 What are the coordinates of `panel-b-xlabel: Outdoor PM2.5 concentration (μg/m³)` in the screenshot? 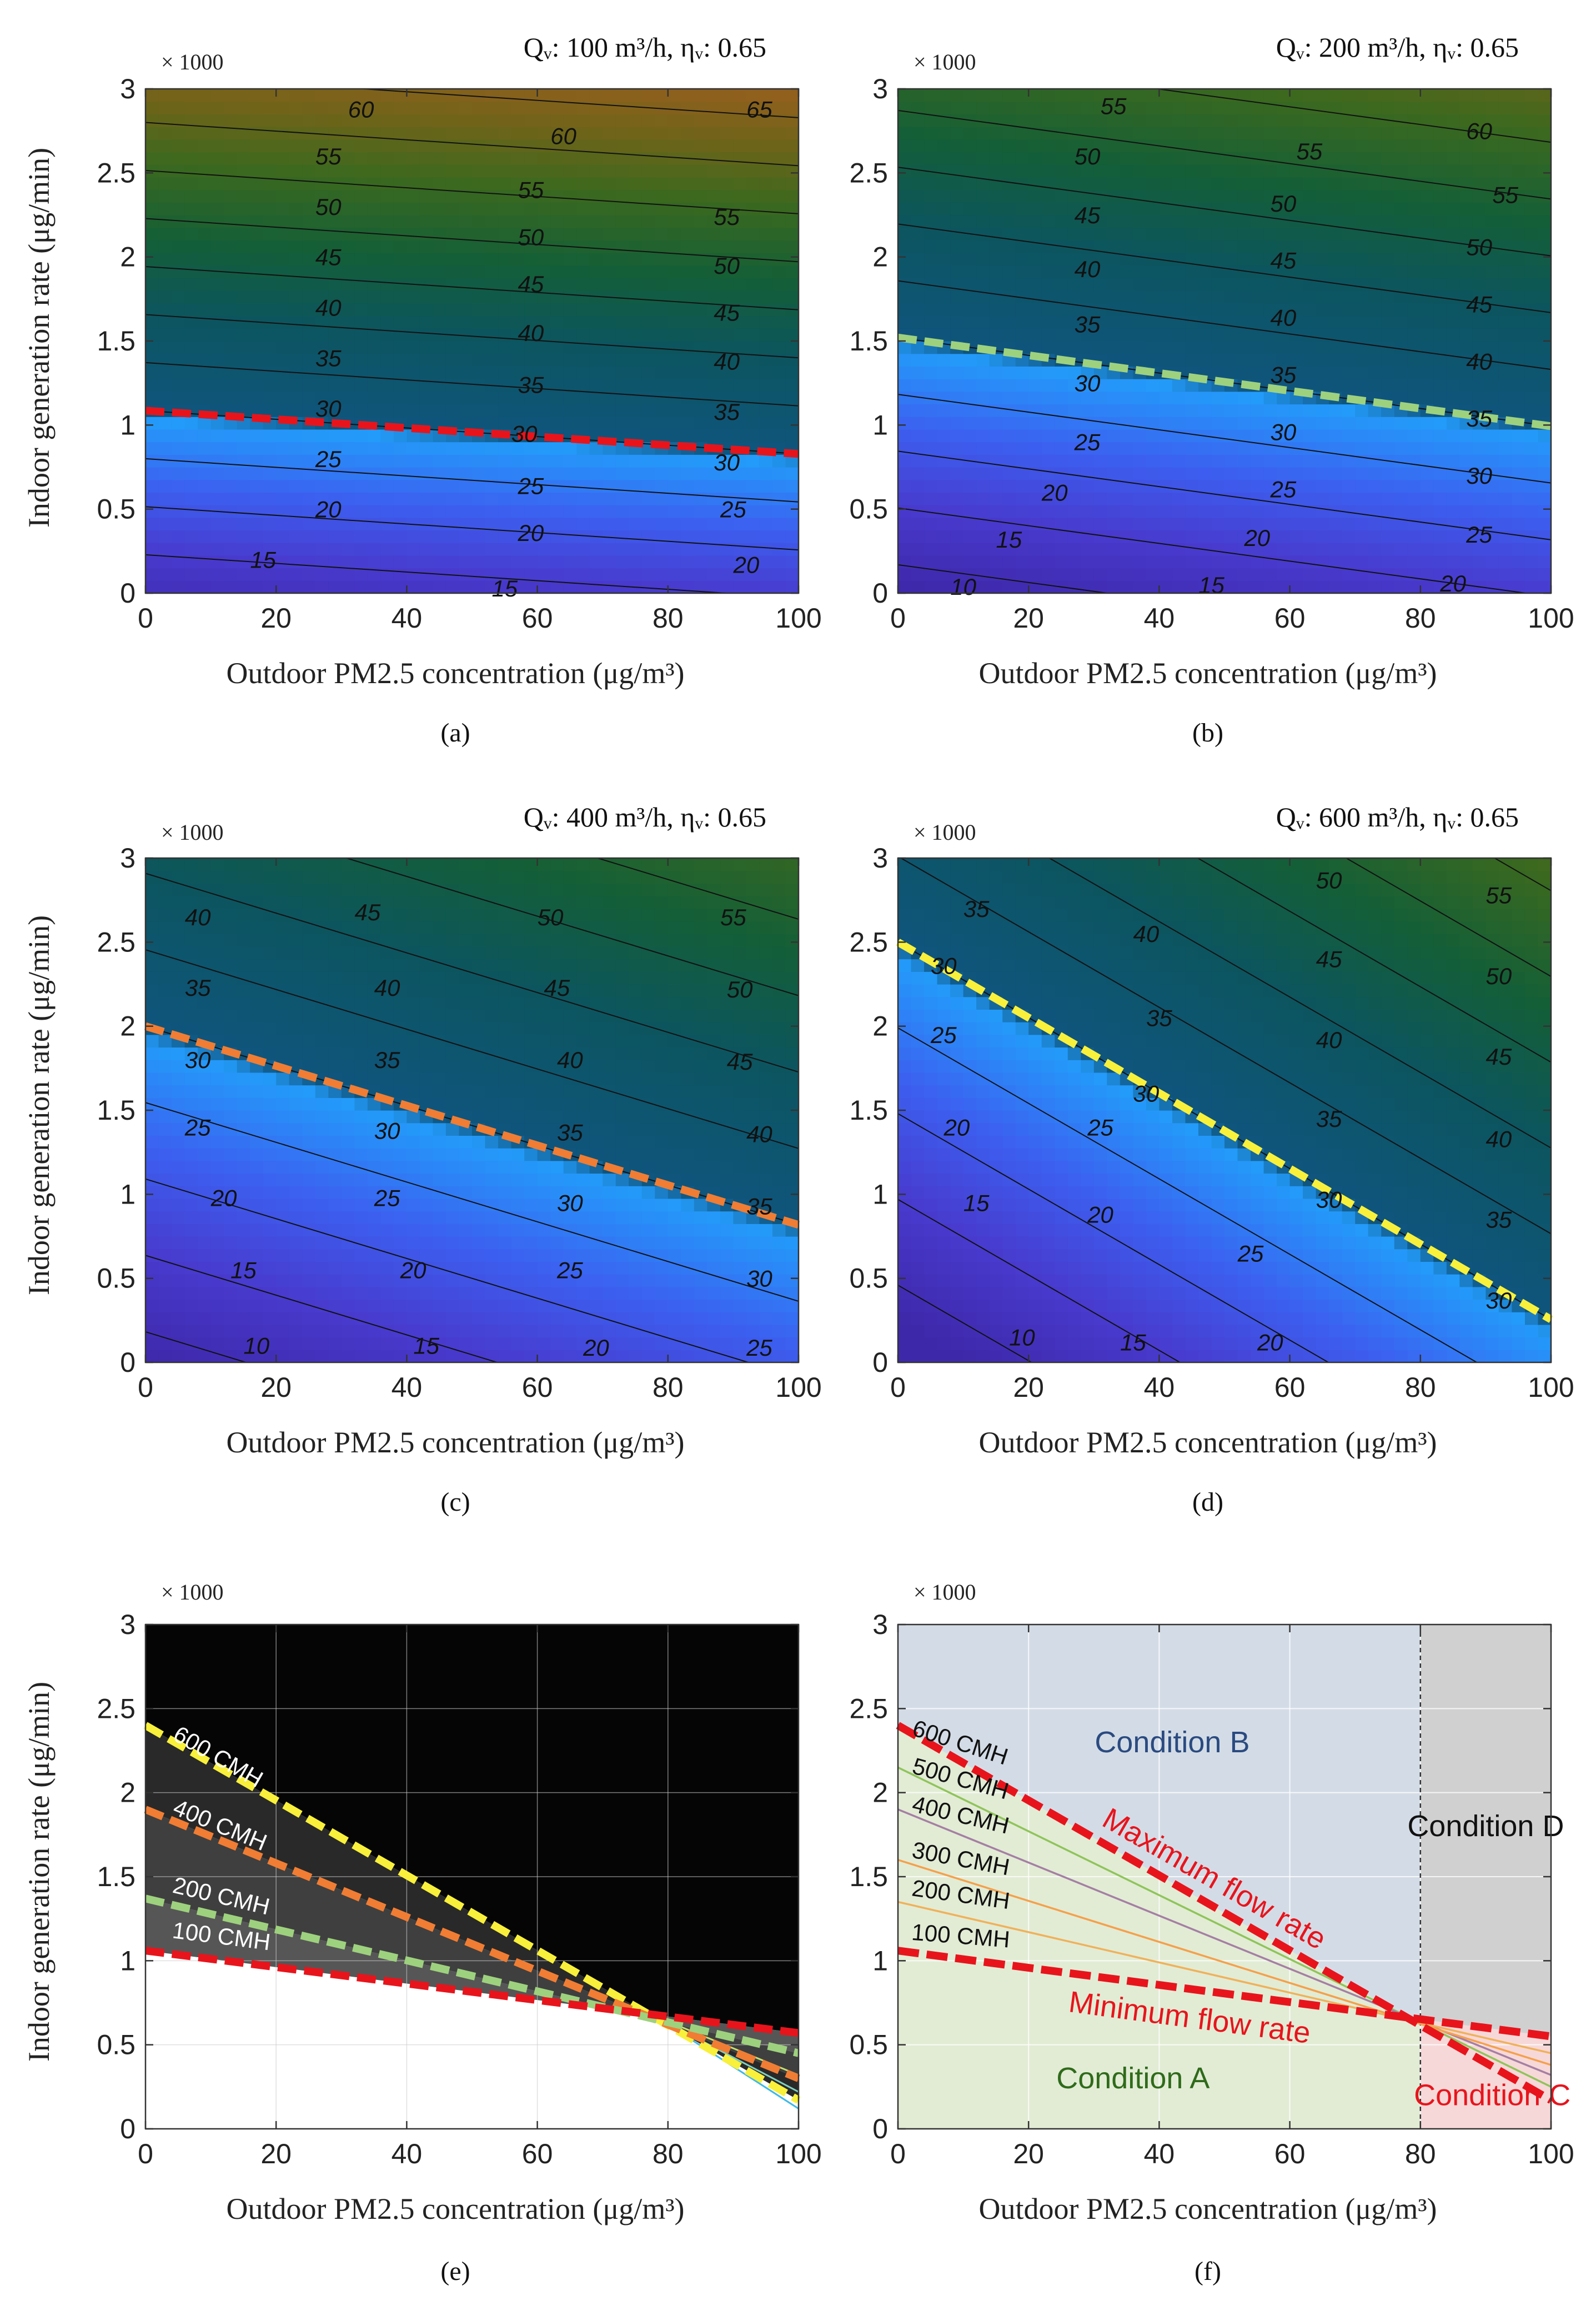 It's located at (1207, 673).